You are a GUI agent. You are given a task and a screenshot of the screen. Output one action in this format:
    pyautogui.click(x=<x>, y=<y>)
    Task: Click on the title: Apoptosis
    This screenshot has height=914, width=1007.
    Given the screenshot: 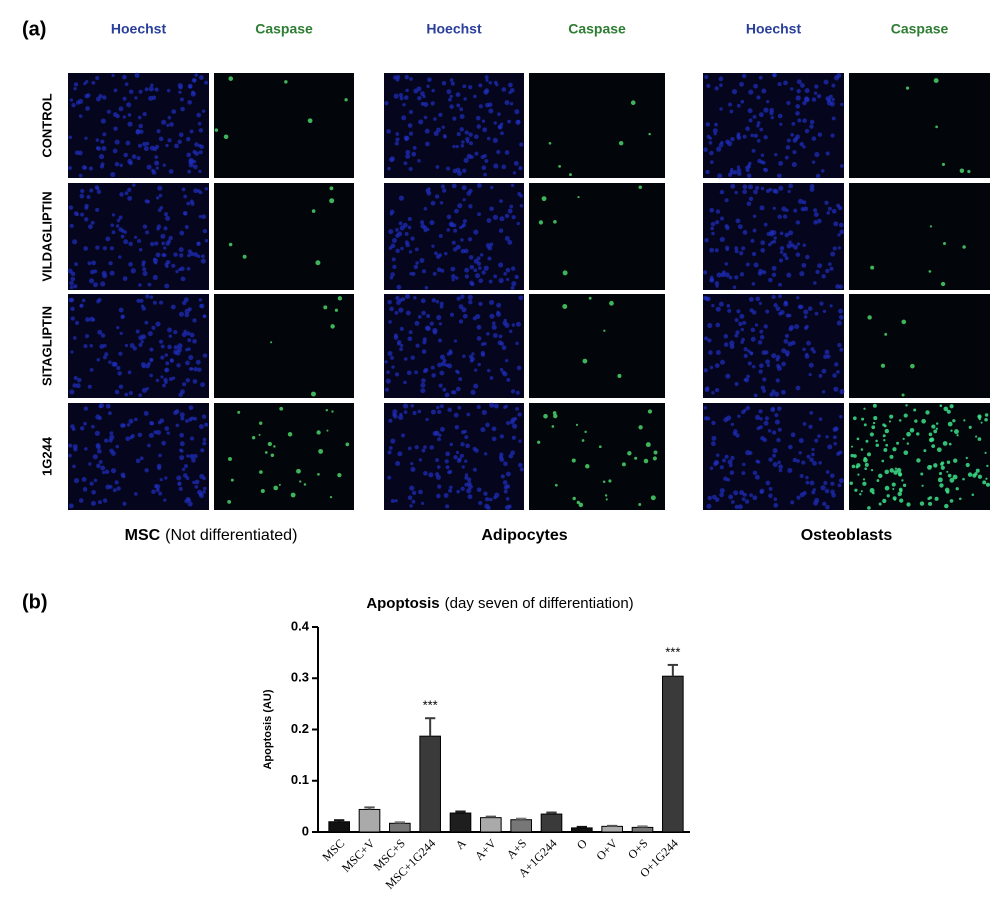 What is the action you would take?
    pyautogui.click(x=402, y=603)
    